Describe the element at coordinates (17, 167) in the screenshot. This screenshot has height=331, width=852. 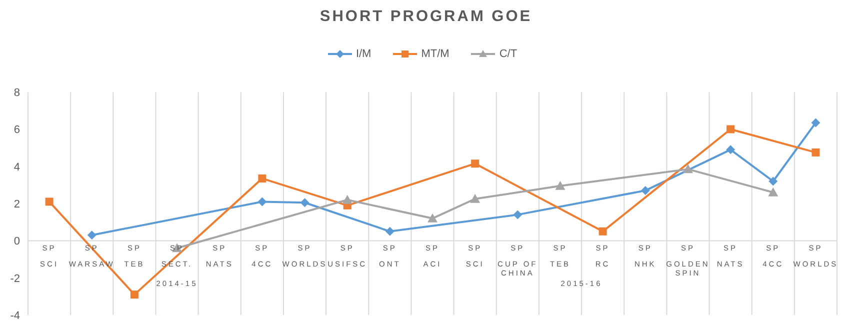
I see `y-tick-label: 4` at that location.